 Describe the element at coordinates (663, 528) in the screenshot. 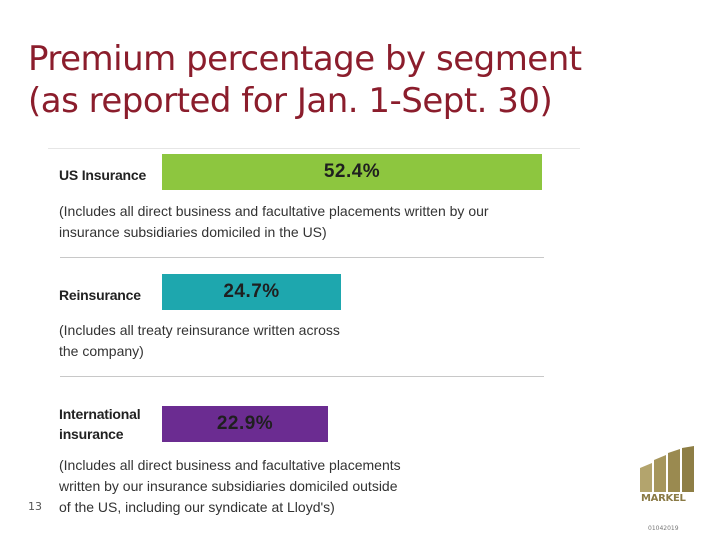

I see `document-code: 01042019` at that location.